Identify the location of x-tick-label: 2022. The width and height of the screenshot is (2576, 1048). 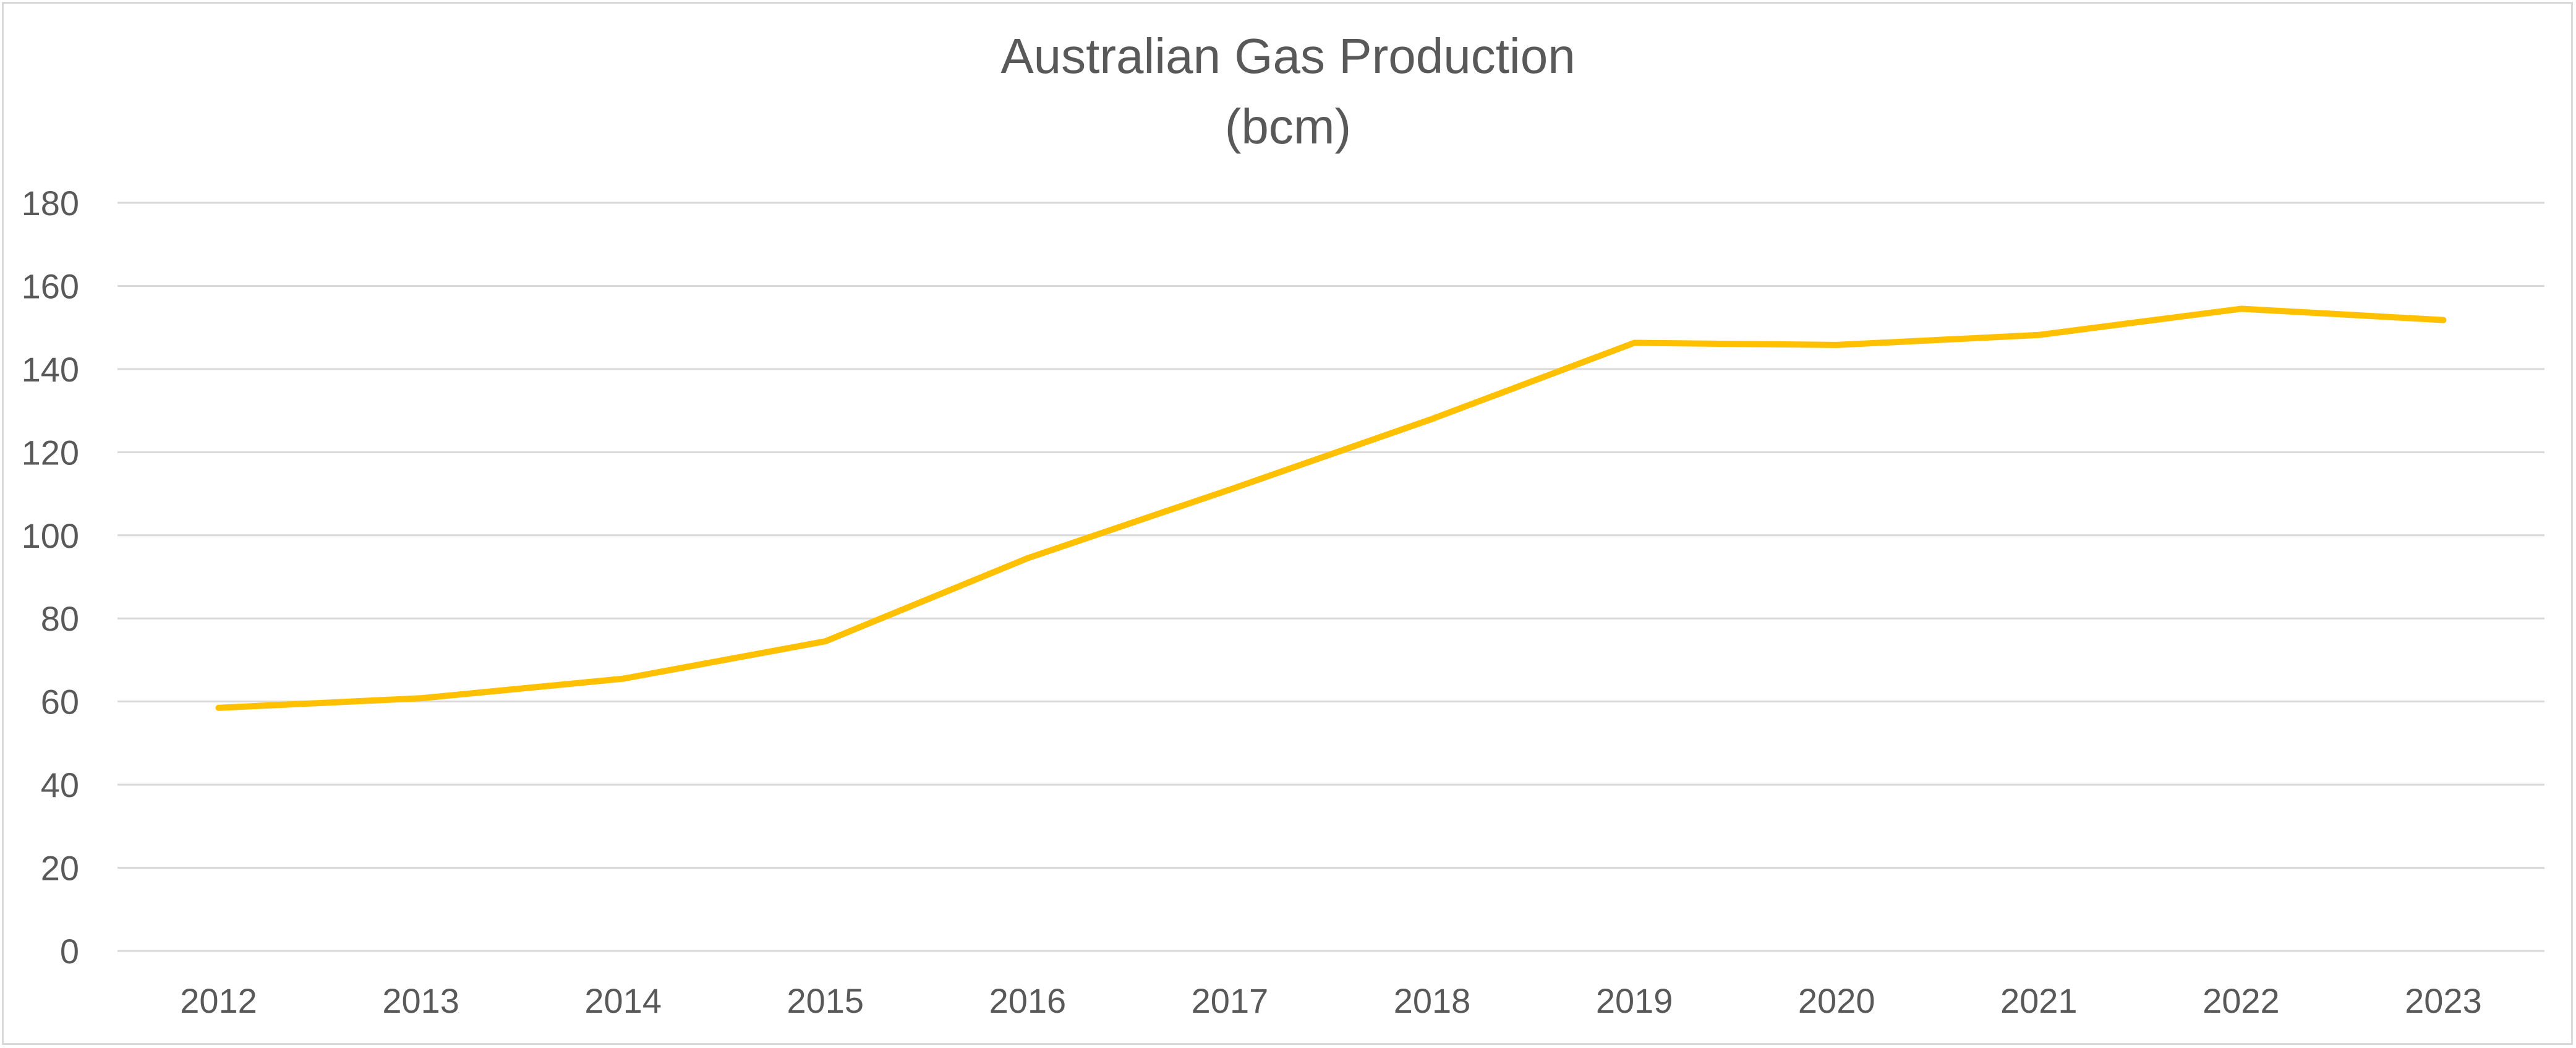
(2241, 1000).